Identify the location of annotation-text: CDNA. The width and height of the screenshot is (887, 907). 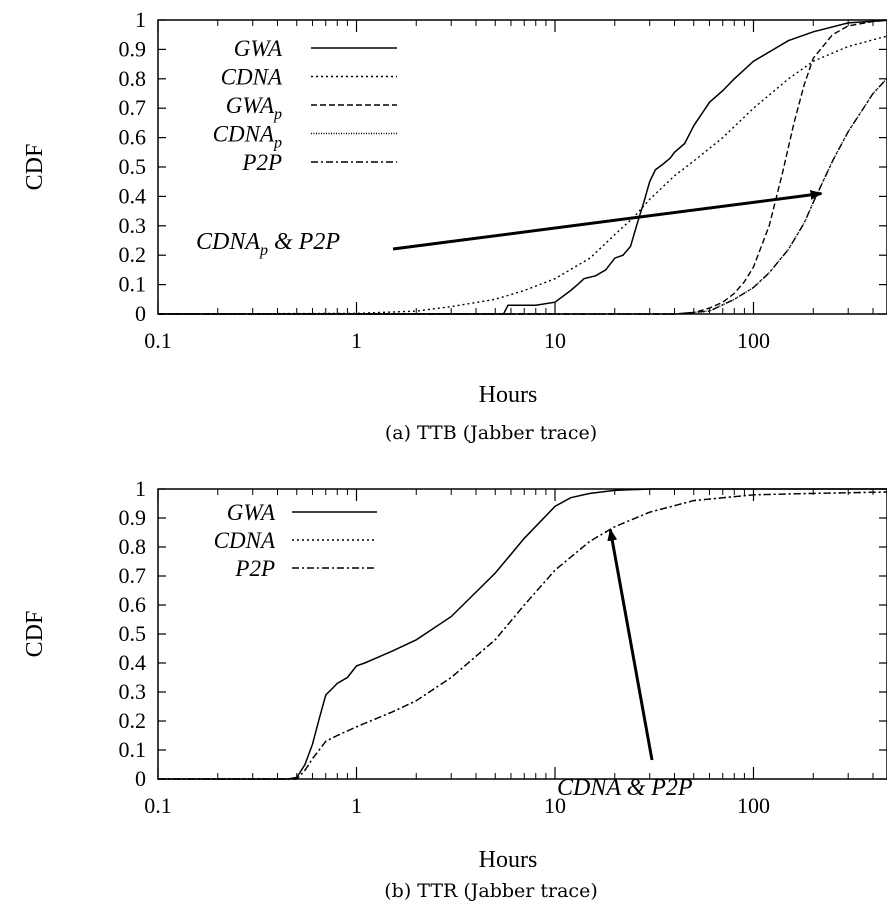
(228, 242).